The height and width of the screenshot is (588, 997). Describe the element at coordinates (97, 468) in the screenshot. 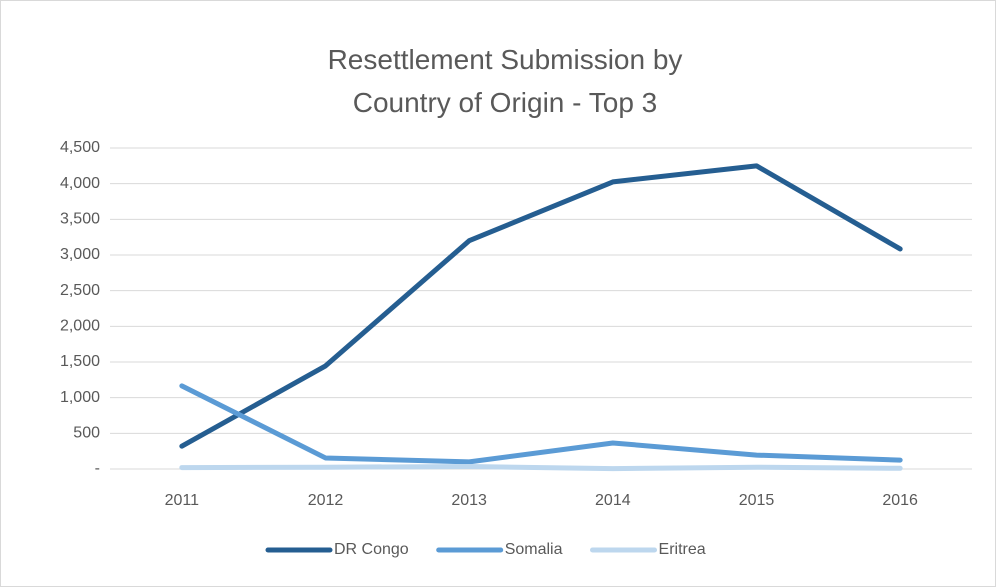

I see `y-tick-label: -` at that location.